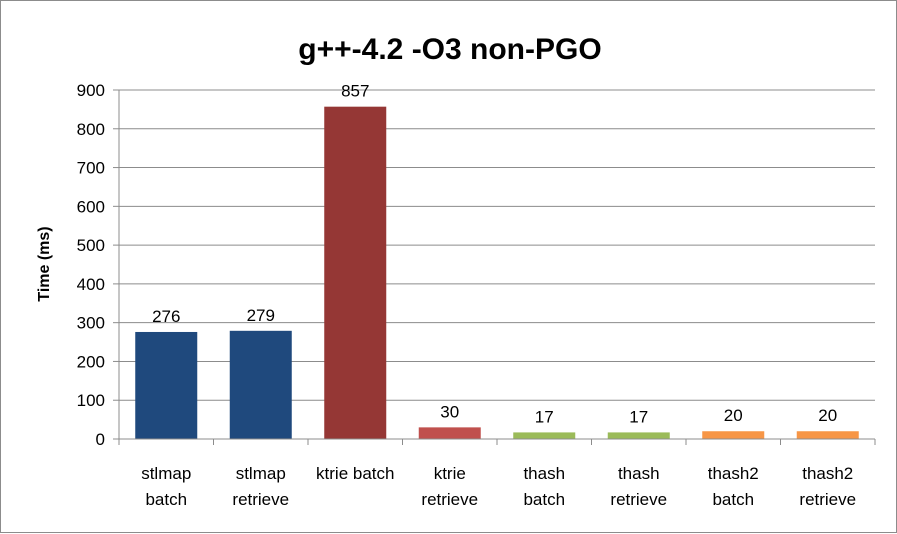  What do you see at coordinates (98, 265) in the screenshot?
I see `y-axis-ticks: 0 100 200 300 400 500 600 700 800 900` at bounding box center [98, 265].